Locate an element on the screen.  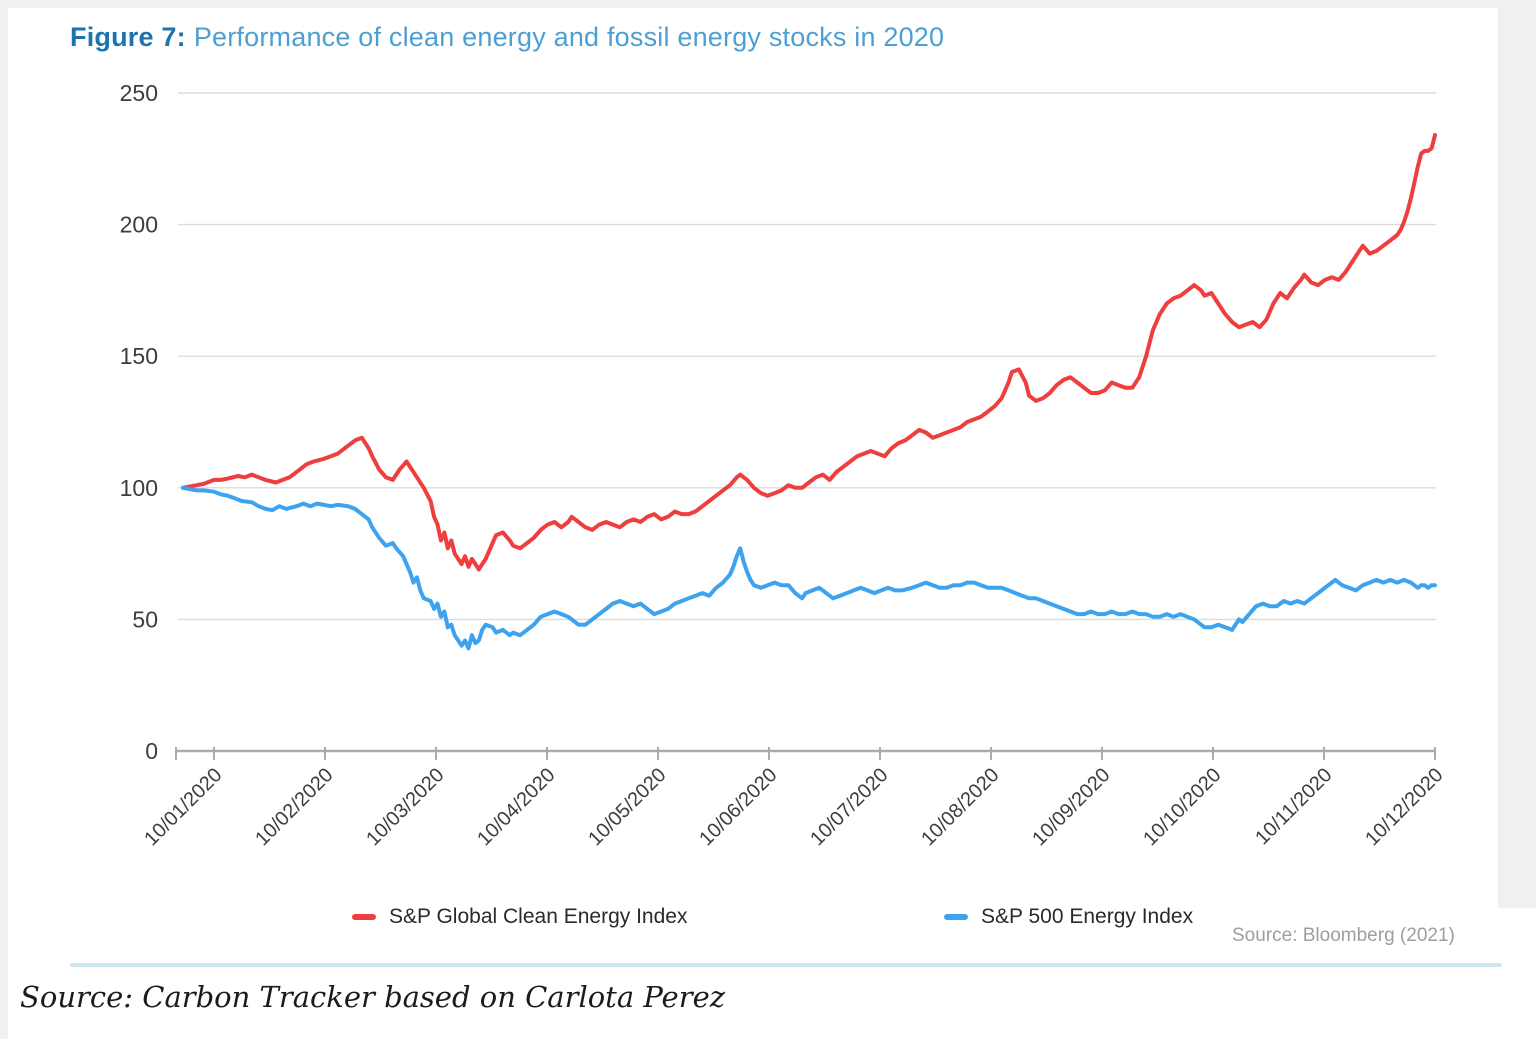
legend-item-sp500-energy: S&P 500 Energy Index is located at coordinates (1068, 917).